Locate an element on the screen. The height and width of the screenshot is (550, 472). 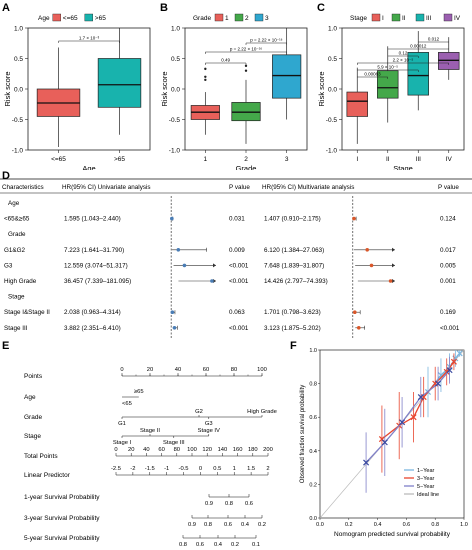
nomogram-row-label: Age is located at coordinates (30, 397).